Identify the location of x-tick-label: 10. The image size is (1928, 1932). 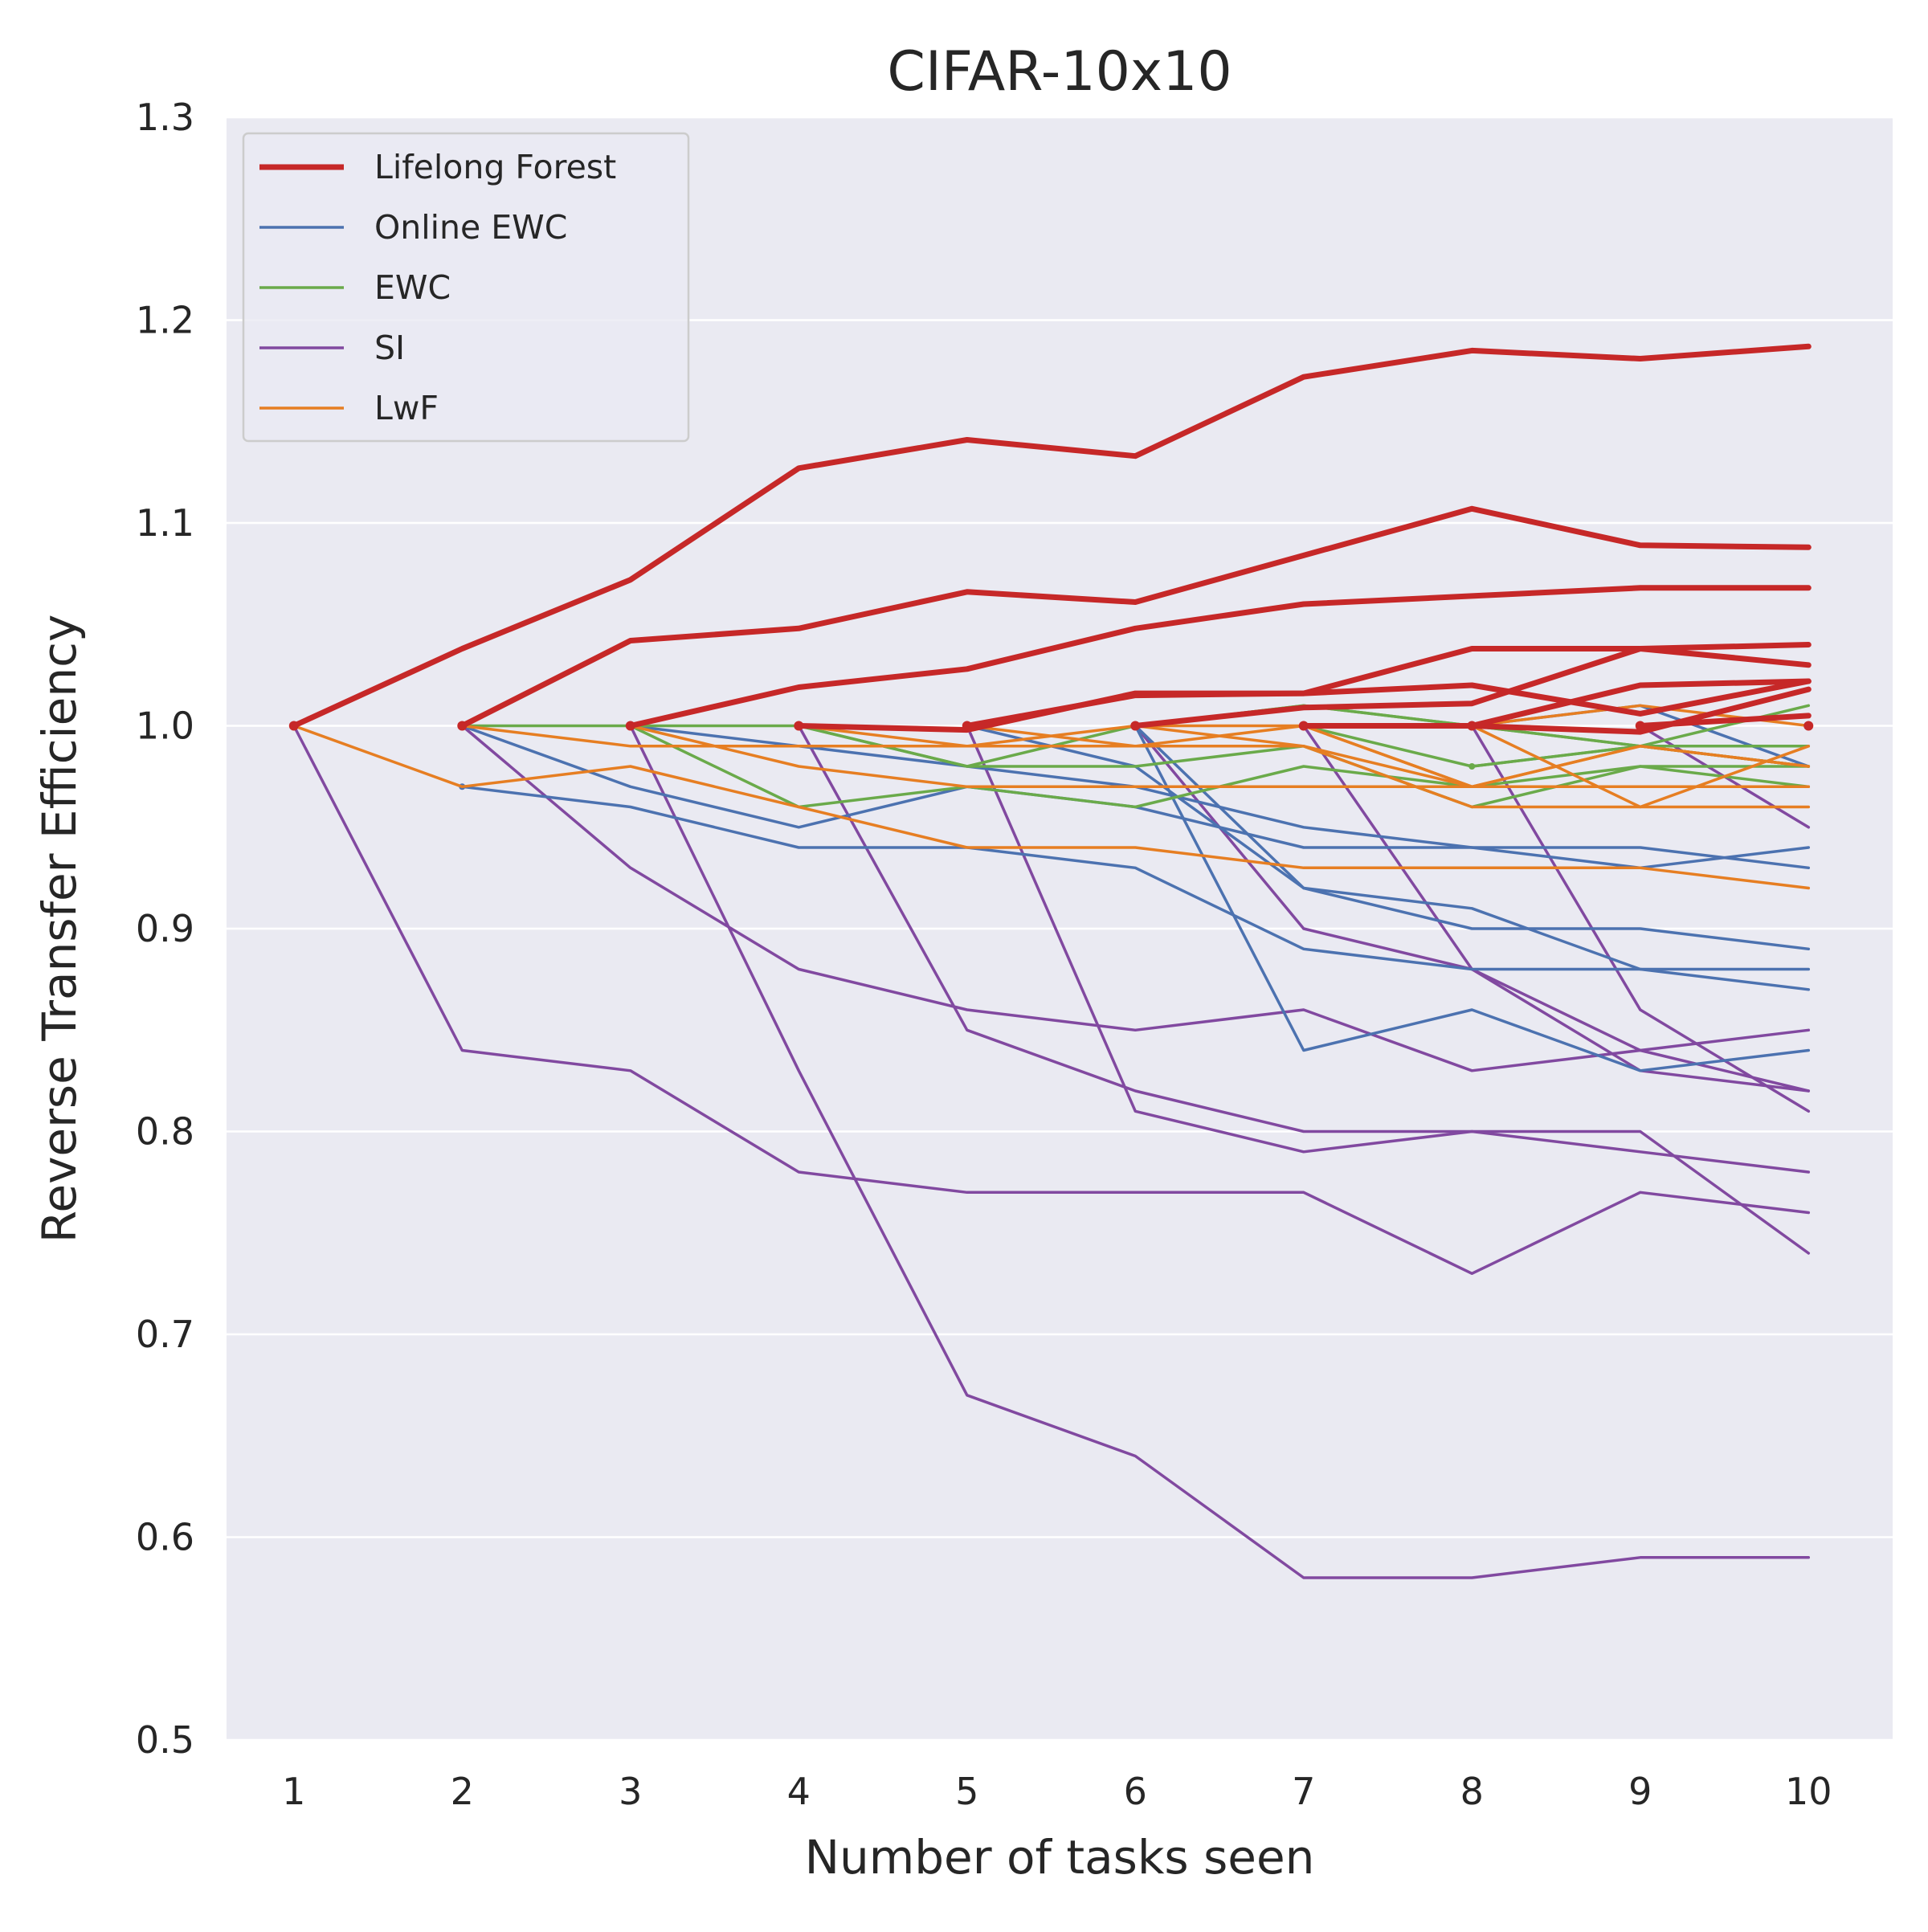
(1808, 1792).